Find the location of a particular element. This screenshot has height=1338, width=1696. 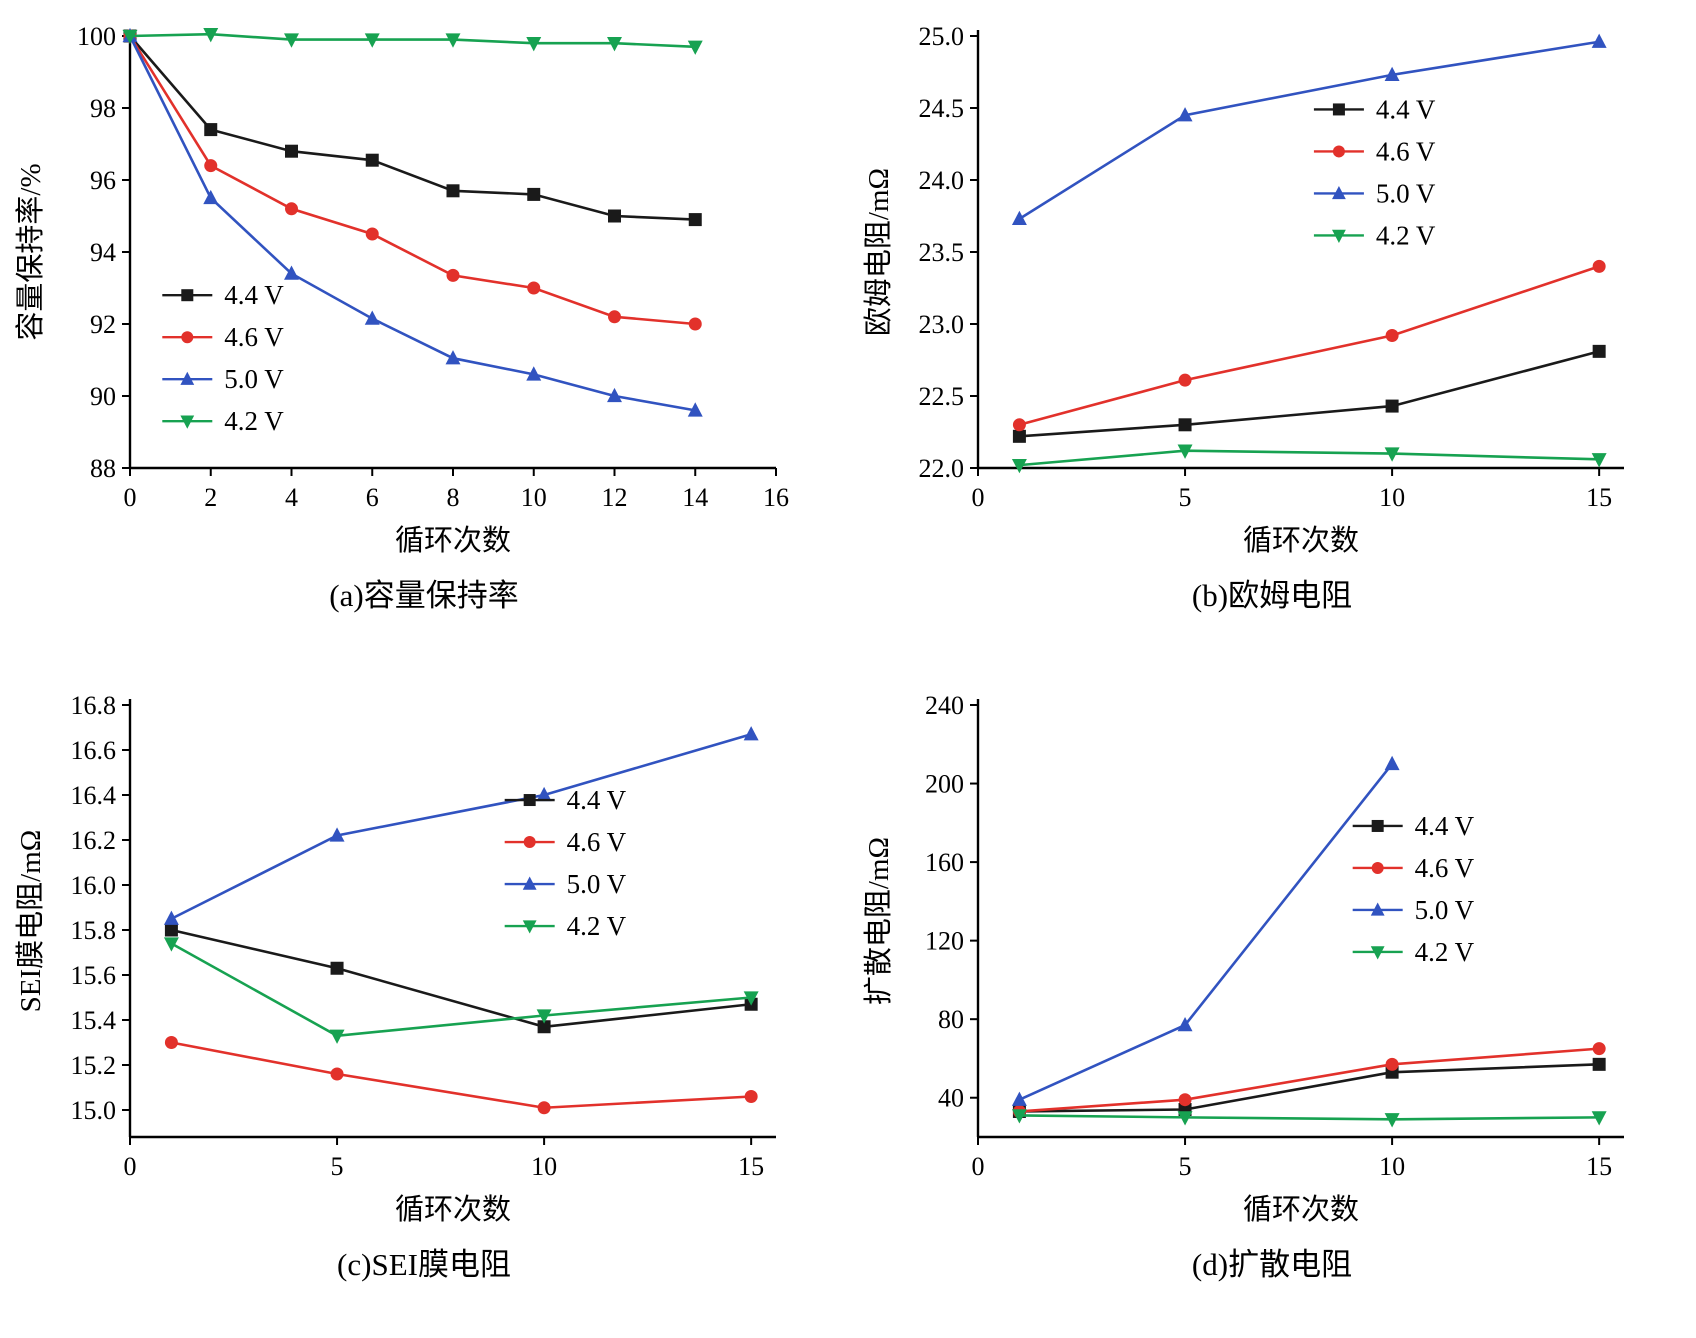

svg-text: 23.0 is located at coordinates (942, 324).